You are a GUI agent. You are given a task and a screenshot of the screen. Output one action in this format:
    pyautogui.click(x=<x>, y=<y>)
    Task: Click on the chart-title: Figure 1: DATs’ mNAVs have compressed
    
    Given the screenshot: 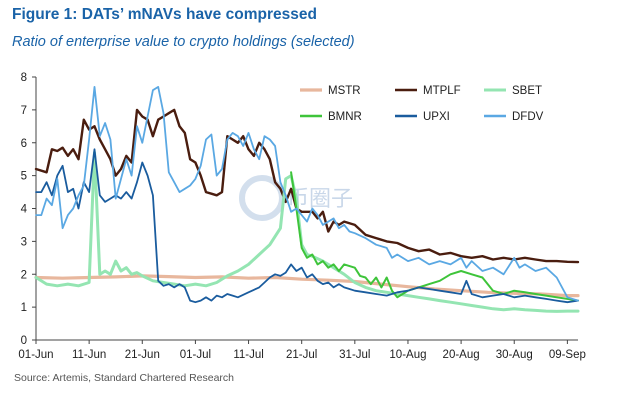 What is the action you would take?
    pyautogui.click(x=164, y=14)
    